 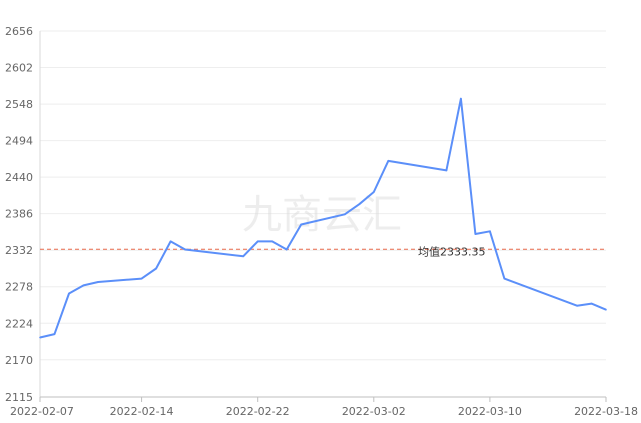 What do you see at coordinates (19, 141) in the screenshot?
I see `y-tick-label: 2494` at bounding box center [19, 141].